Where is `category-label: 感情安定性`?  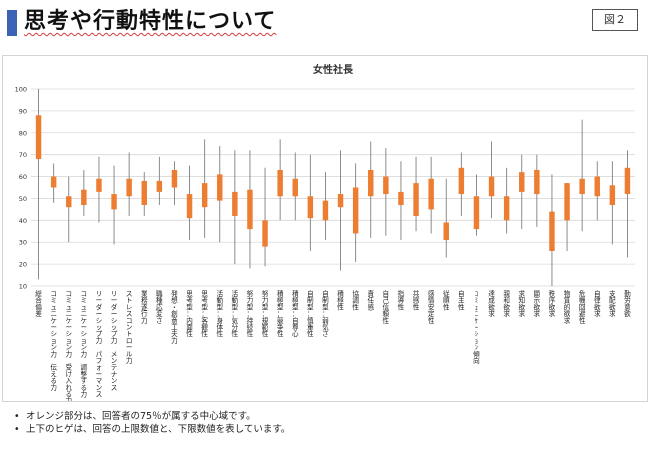 category-label: 感情安定性 is located at coordinates (431, 307).